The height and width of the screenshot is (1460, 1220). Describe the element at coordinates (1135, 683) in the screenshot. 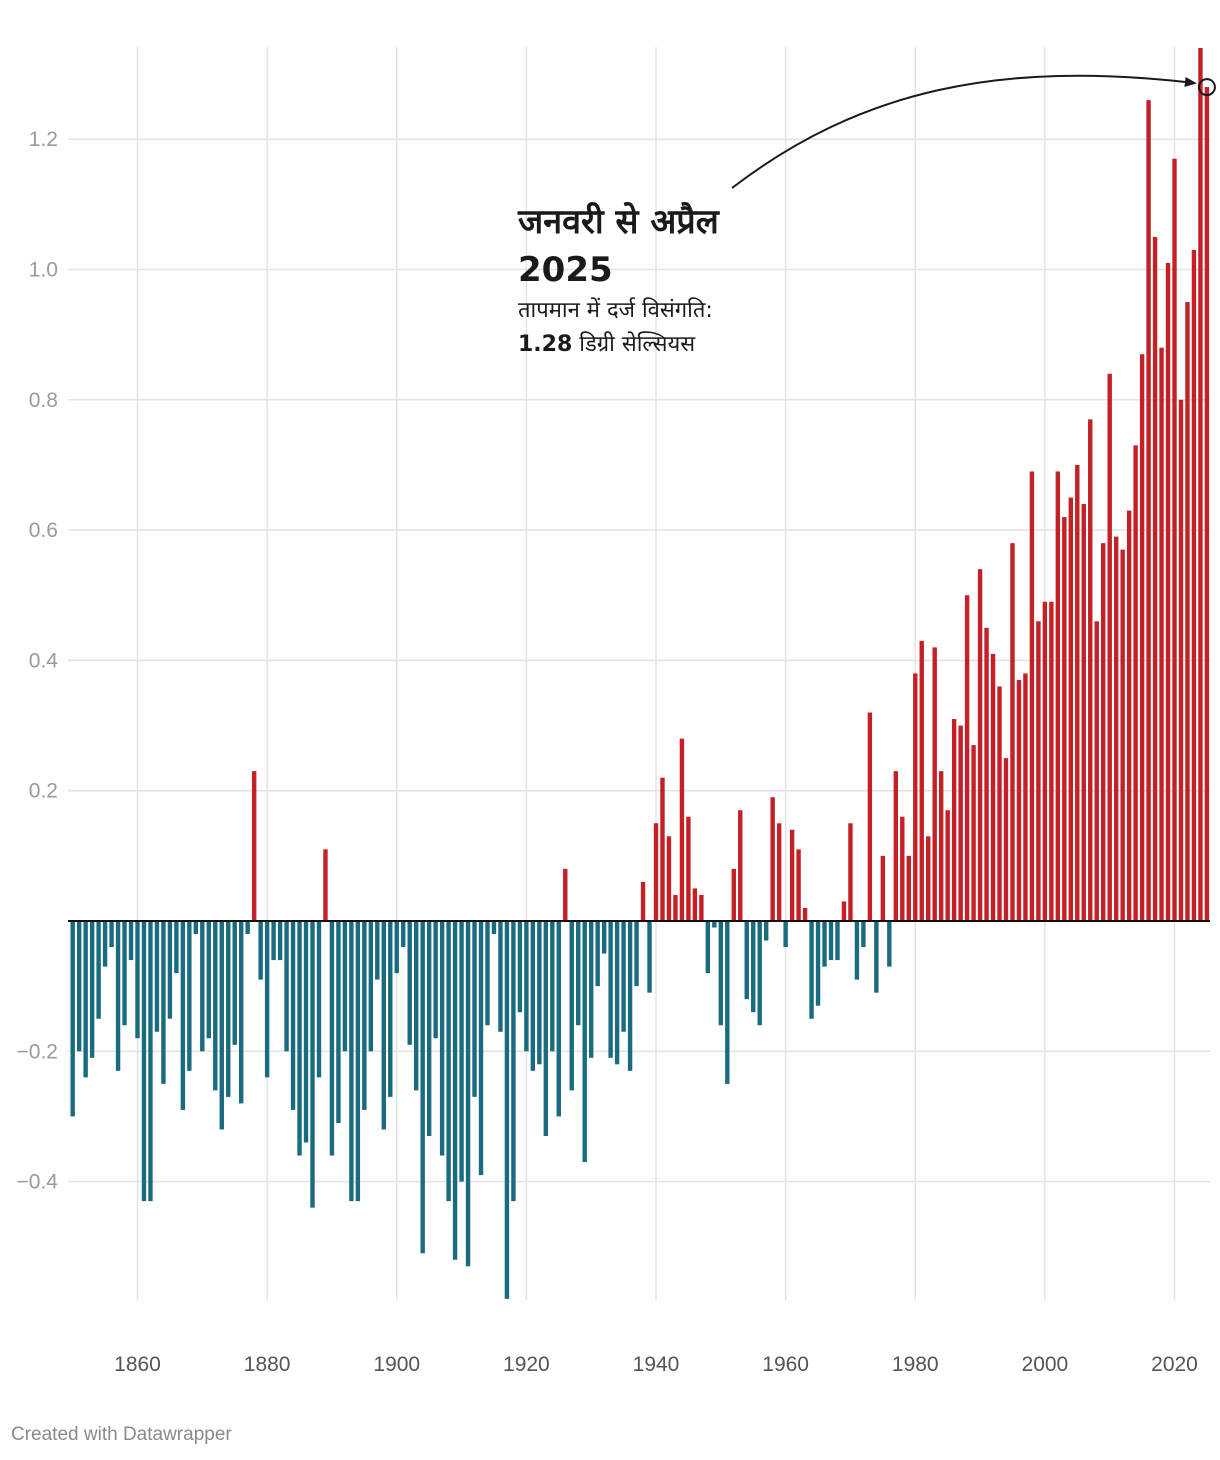

I see `bar-2014` at that location.